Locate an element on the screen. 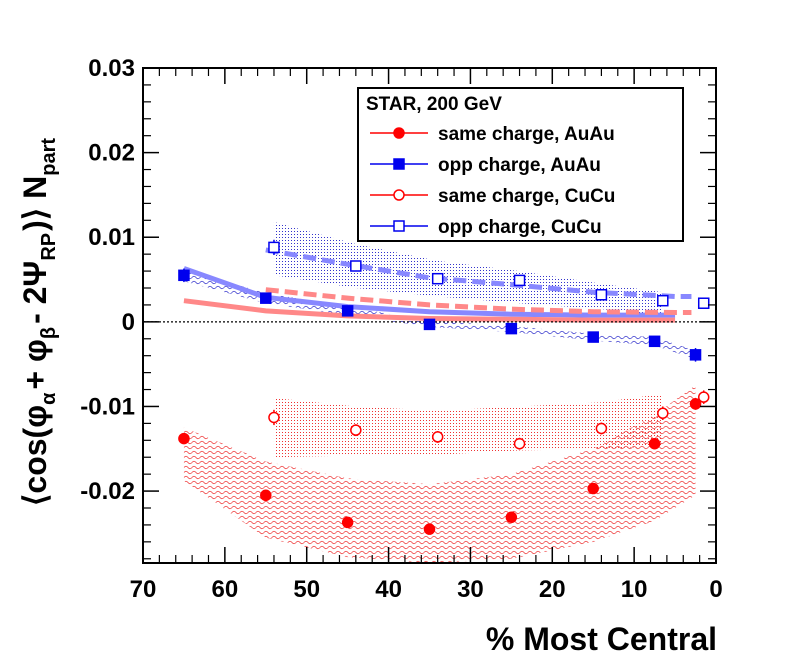 The height and width of the screenshot is (672, 796). legend-label: opp charge, AuAu is located at coordinates (519, 165).